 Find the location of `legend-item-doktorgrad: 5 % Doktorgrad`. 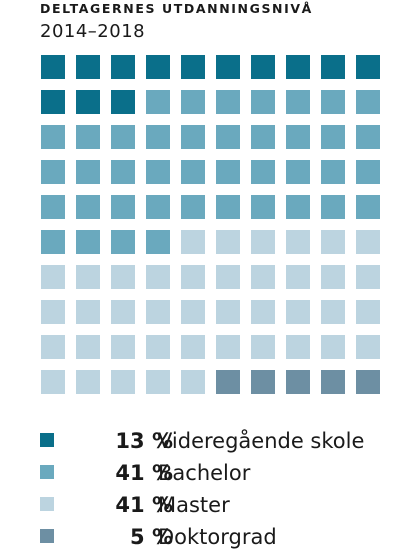

legend-item-doktorgrad: 5 % Doktorgrad is located at coordinates (220, 537).